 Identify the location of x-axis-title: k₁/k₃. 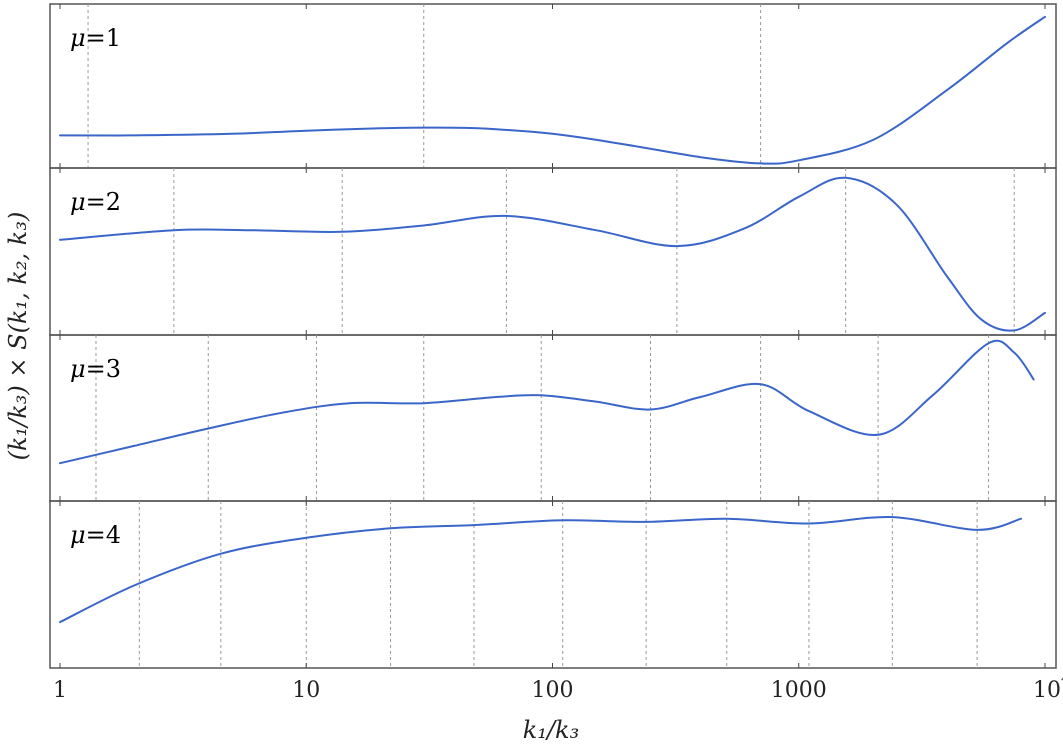
(551, 730).